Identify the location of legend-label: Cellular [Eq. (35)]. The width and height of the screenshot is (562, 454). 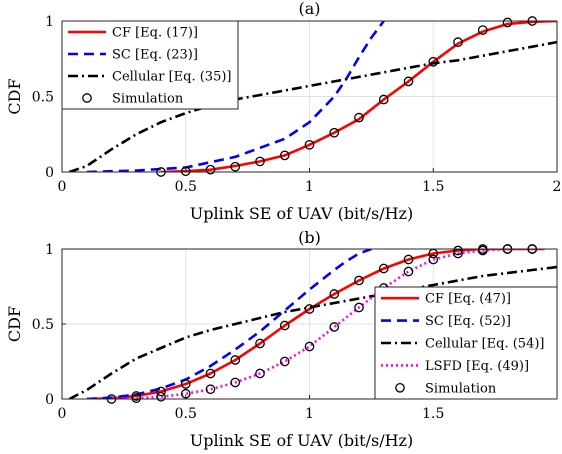
(172, 77).